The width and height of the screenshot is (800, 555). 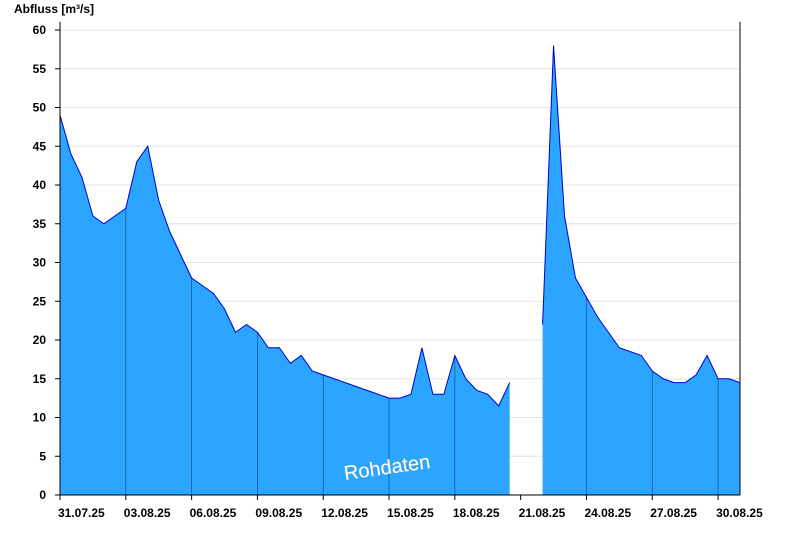 What do you see at coordinates (344, 513) in the screenshot?
I see `x-tick-label: 12.08.25` at bounding box center [344, 513].